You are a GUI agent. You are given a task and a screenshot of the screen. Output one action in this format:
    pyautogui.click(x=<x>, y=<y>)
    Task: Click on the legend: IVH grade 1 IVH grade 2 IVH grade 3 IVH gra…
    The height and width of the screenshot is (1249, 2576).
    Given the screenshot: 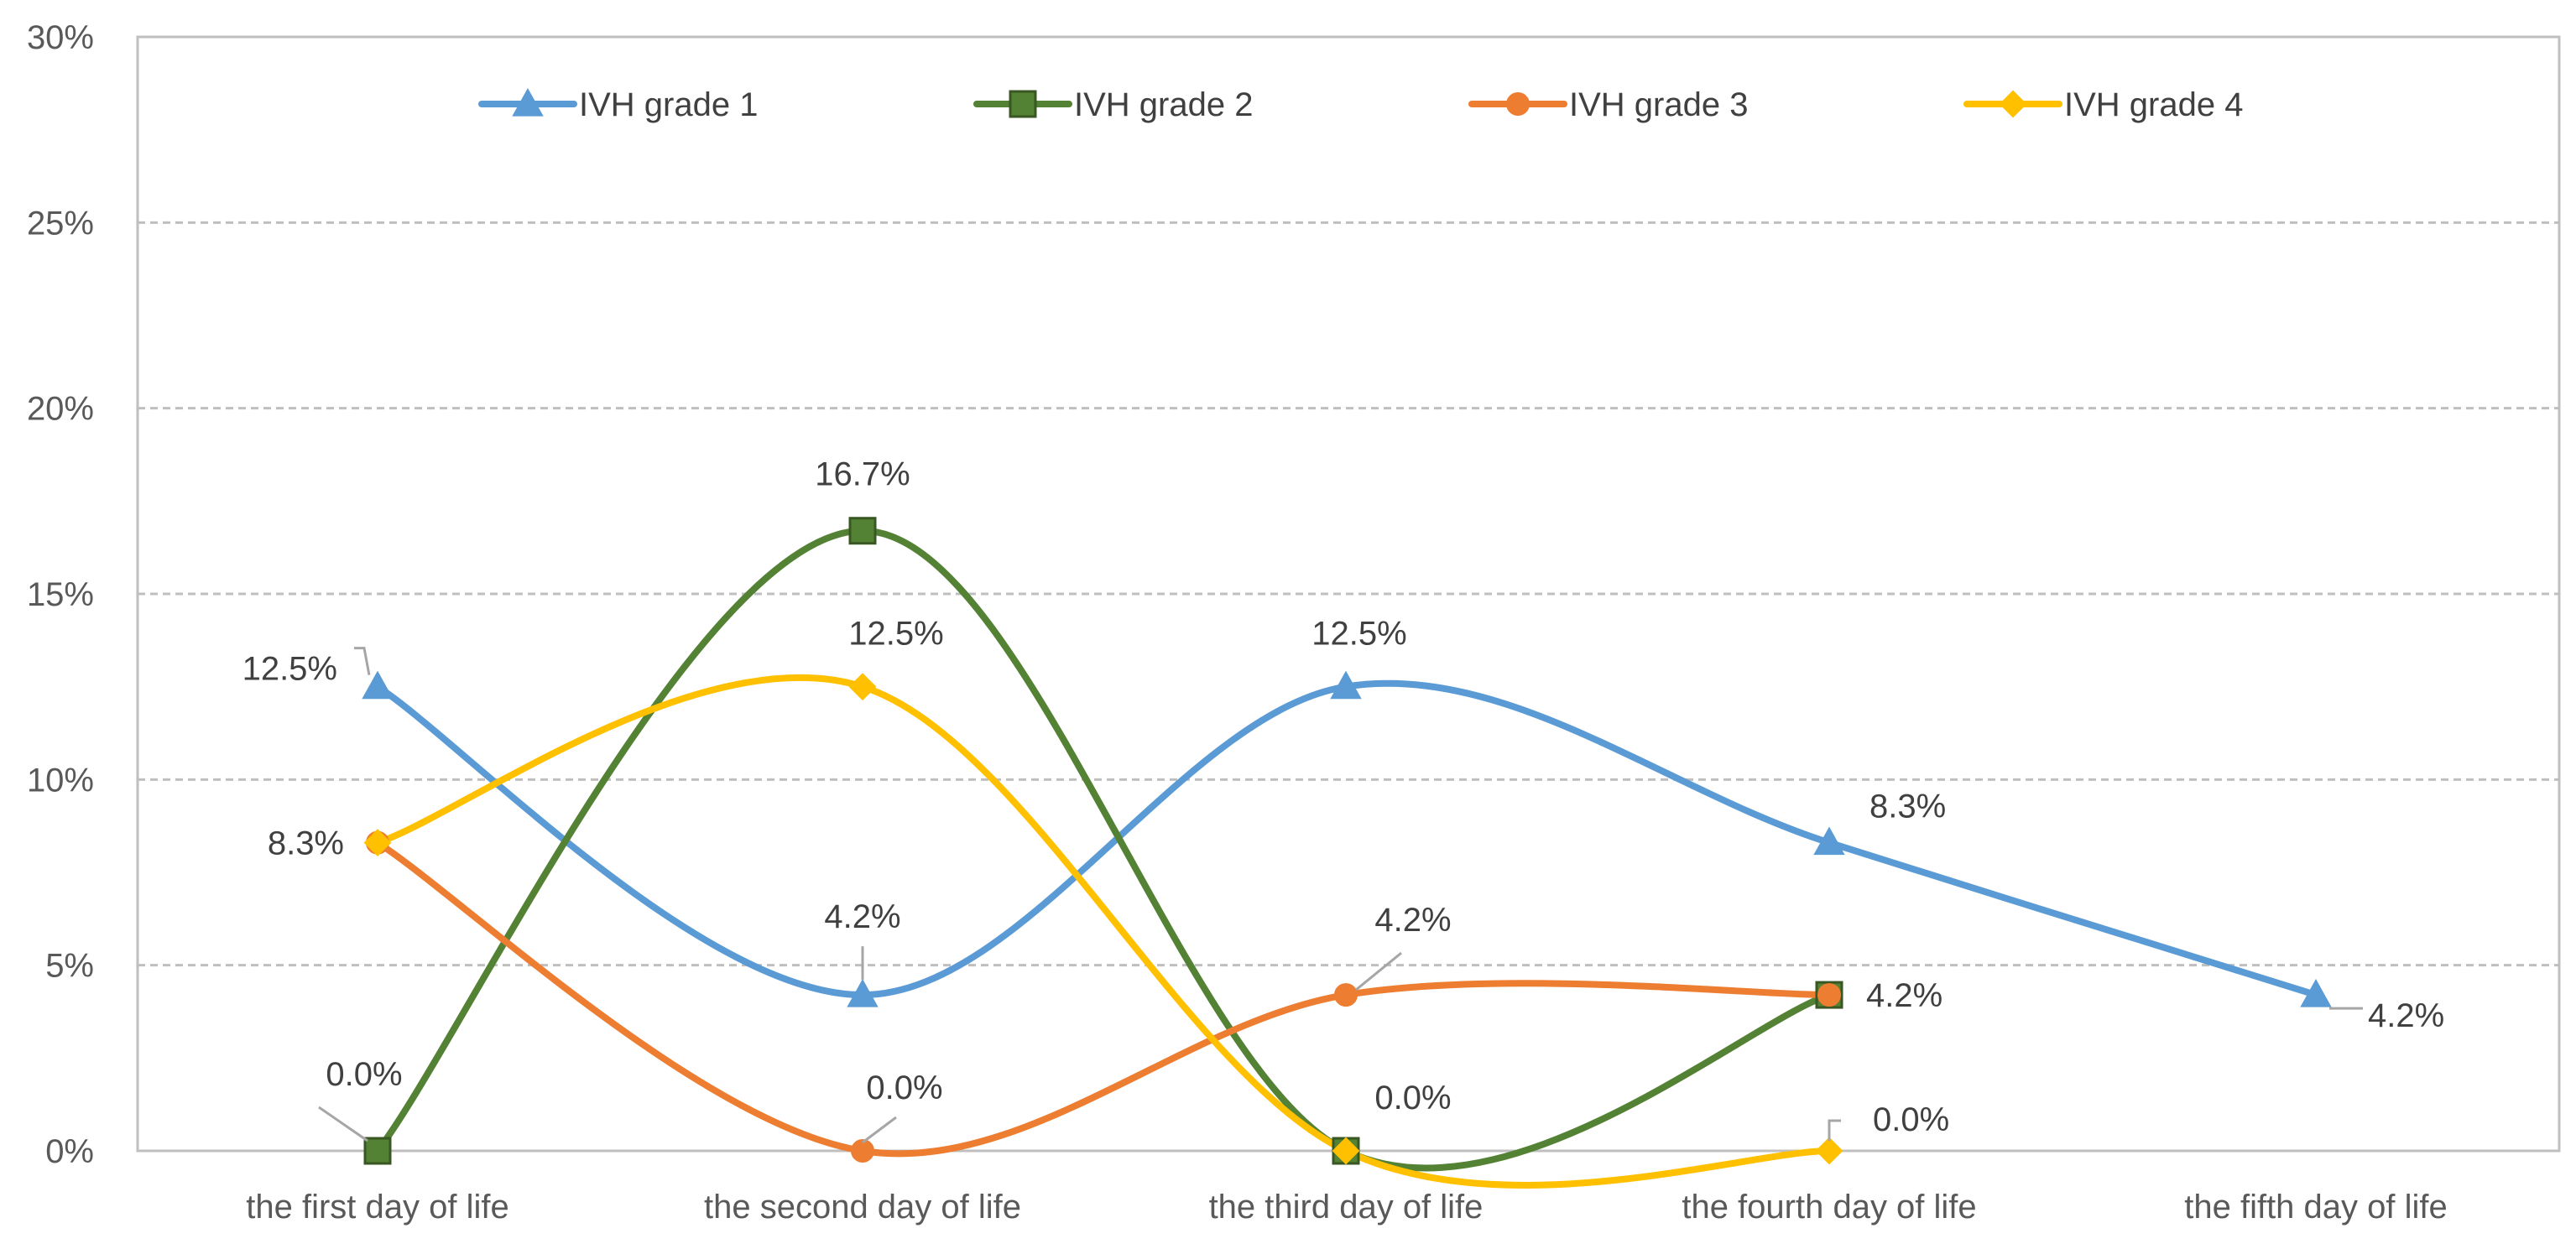 What is the action you would take?
    pyautogui.click(x=1360, y=104)
    